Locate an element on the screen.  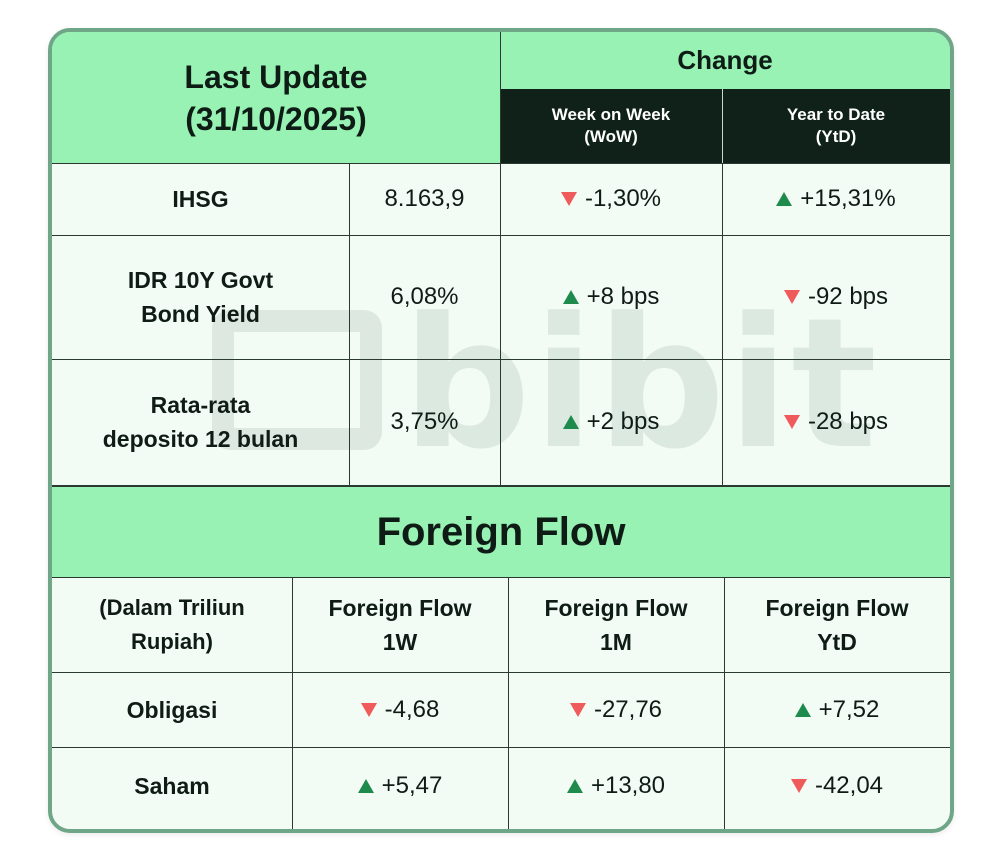
row-value-ihsg: 8.163,9 is located at coordinates (424, 198).